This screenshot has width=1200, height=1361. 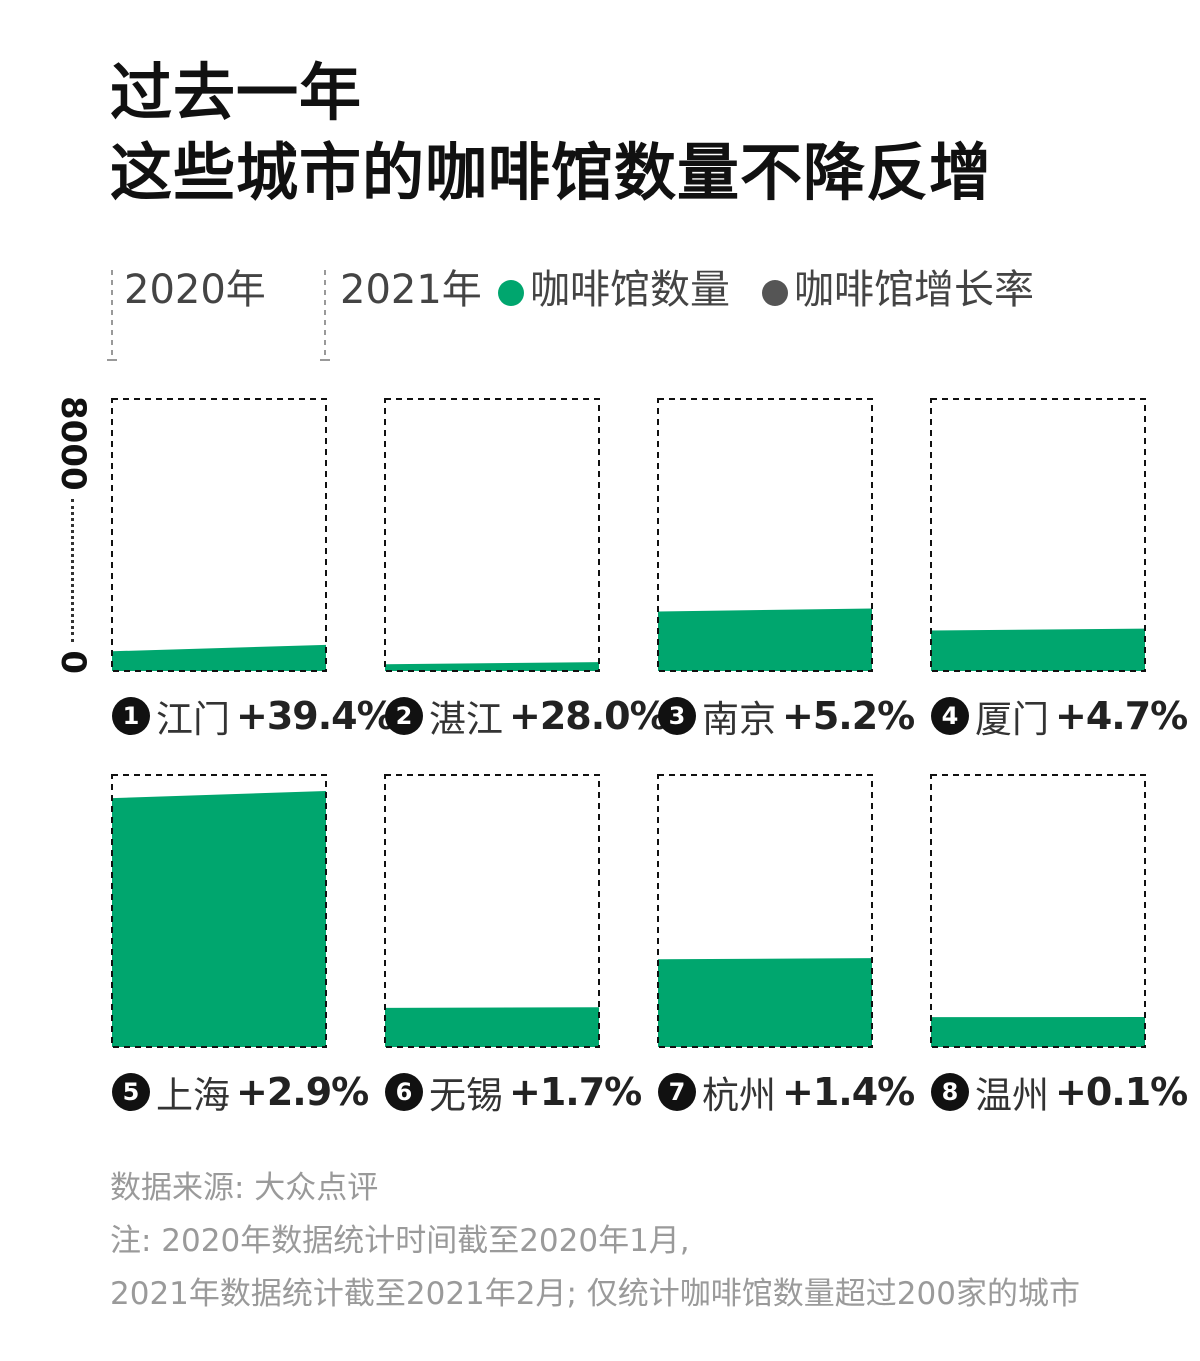 I want to click on rank-badge: 1, so click(x=131, y=716).